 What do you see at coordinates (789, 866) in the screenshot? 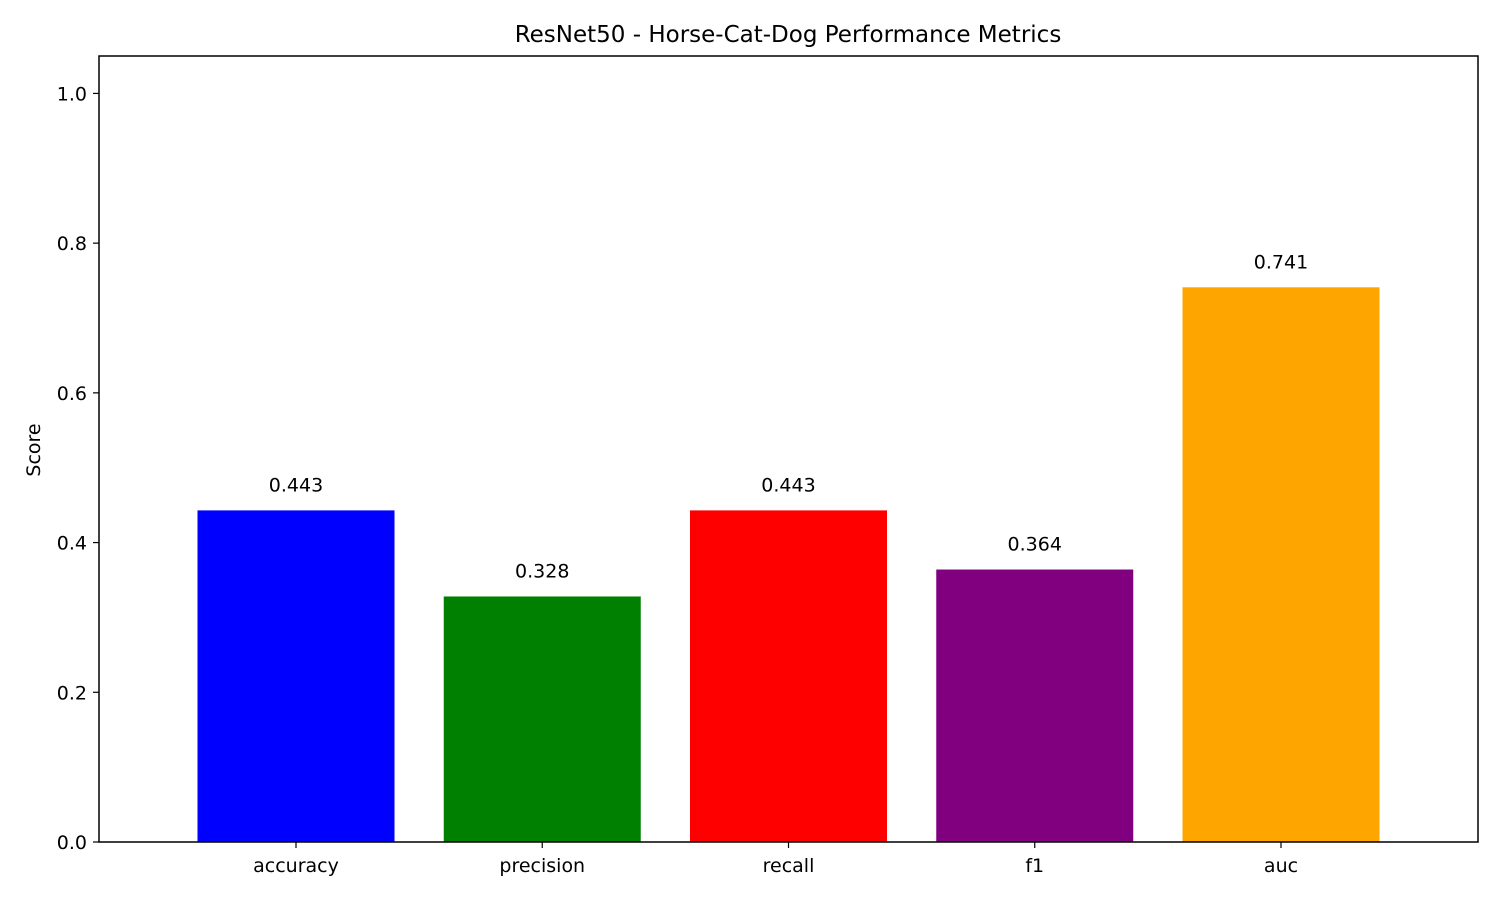
I see `x-tick-label-recall: recall` at bounding box center [789, 866].